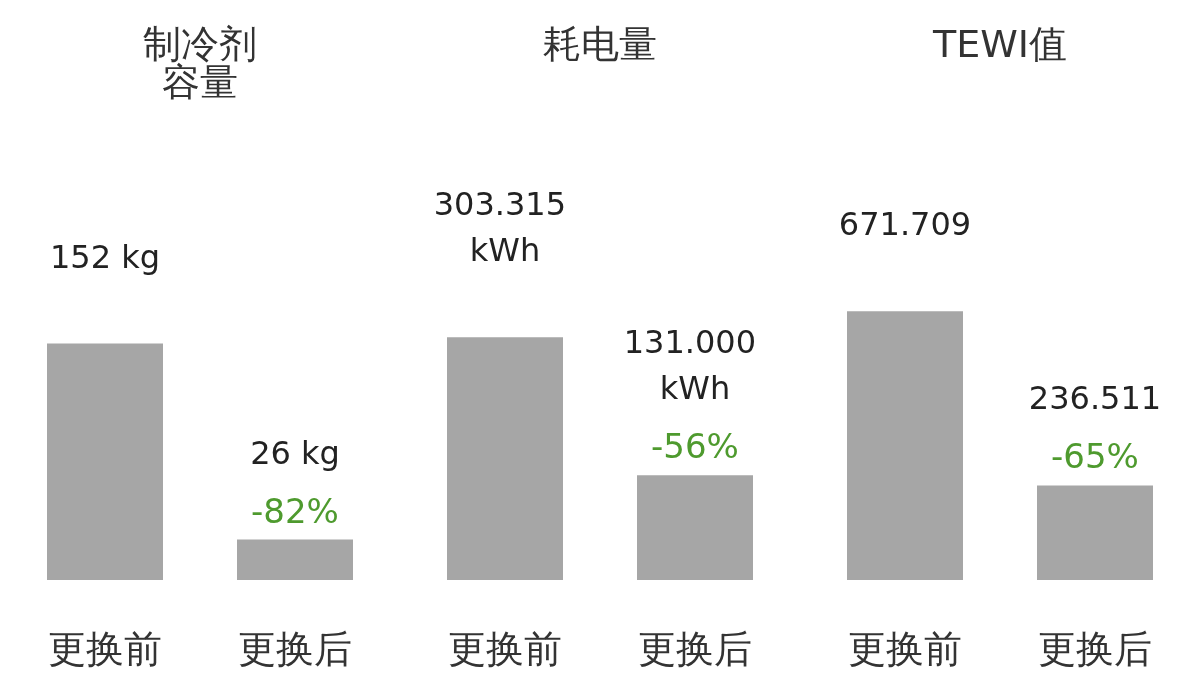  I want to click on data-label: 671.709, so click(905, 224).